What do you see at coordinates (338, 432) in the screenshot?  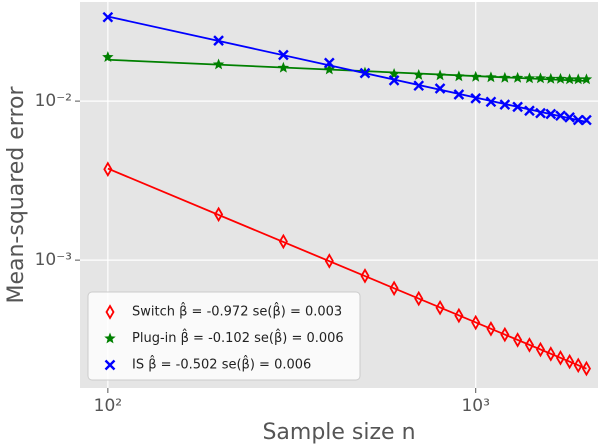 I see `x-axis-label: Sample size n` at bounding box center [338, 432].